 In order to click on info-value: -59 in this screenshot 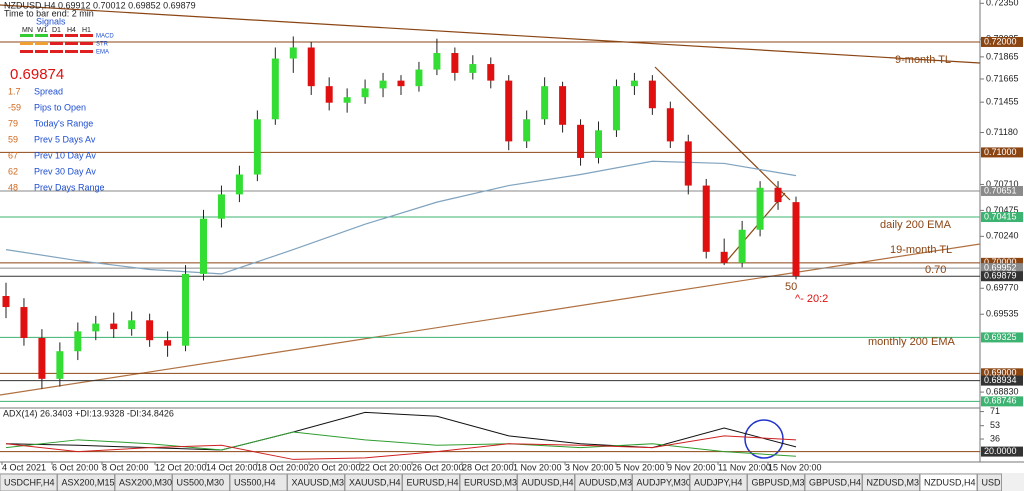, I will do `click(14, 107)`.